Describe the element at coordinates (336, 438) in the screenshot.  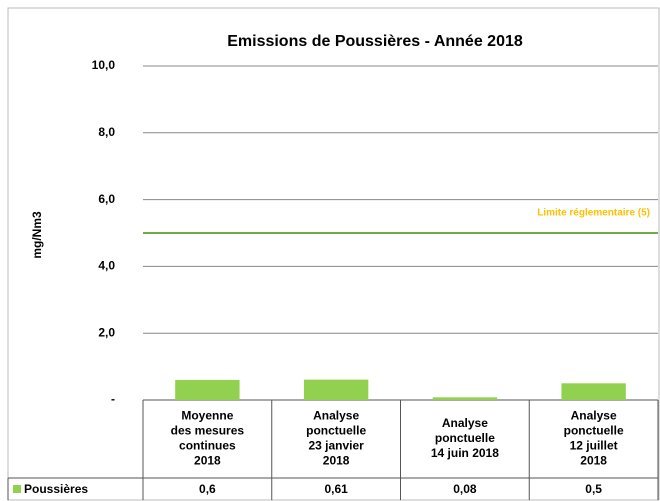
I see `x-tick-label: Analyse ponctuelle 23 janvier 2018` at that location.